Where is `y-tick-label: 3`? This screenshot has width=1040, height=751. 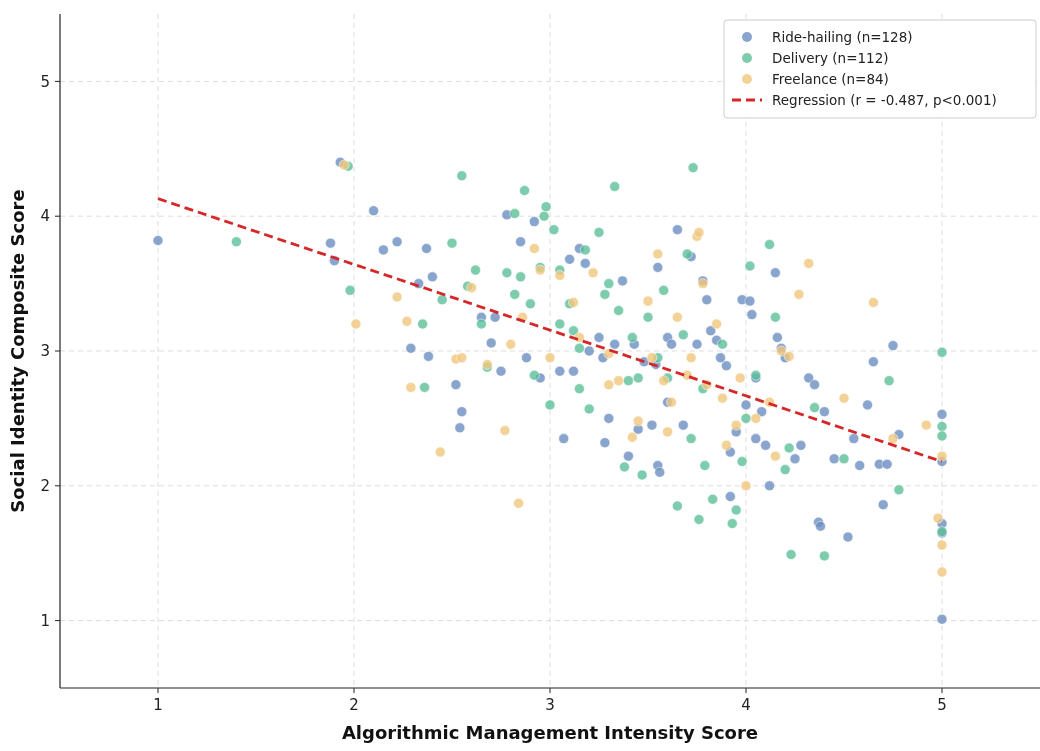 y-tick-label: 3 is located at coordinates (45, 351).